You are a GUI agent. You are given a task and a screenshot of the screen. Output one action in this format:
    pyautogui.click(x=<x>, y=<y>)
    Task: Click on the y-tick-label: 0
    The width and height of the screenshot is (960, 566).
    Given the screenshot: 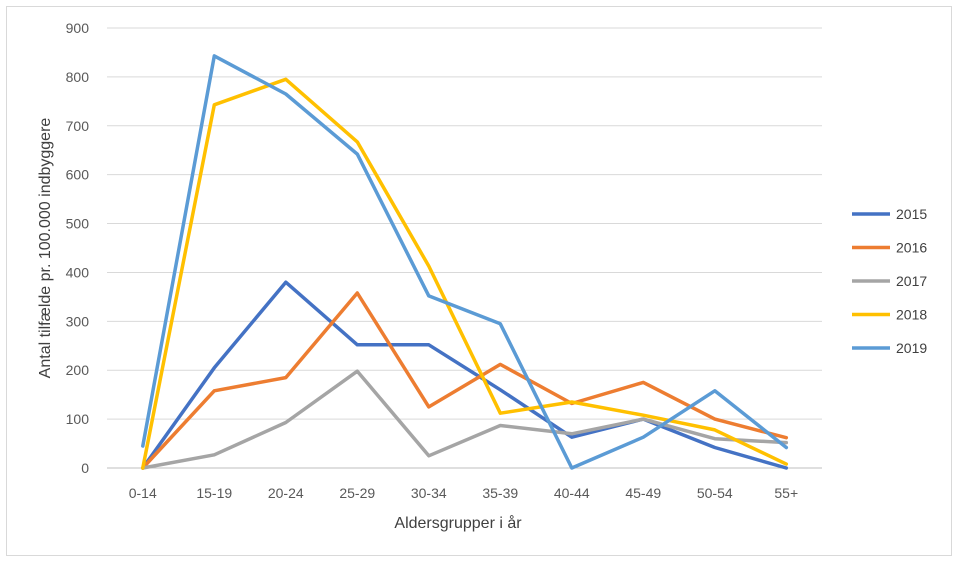 What is the action you would take?
    pyautogui.click(x=85, y=468)
    